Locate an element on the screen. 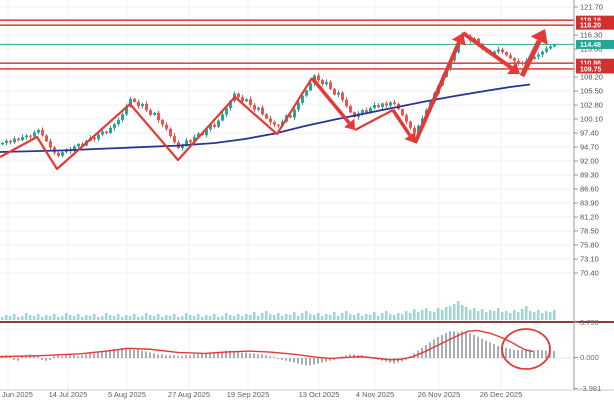 The width and height of the screenshot is (614, 400). last-price-badge is located at coordinates (595, 44).